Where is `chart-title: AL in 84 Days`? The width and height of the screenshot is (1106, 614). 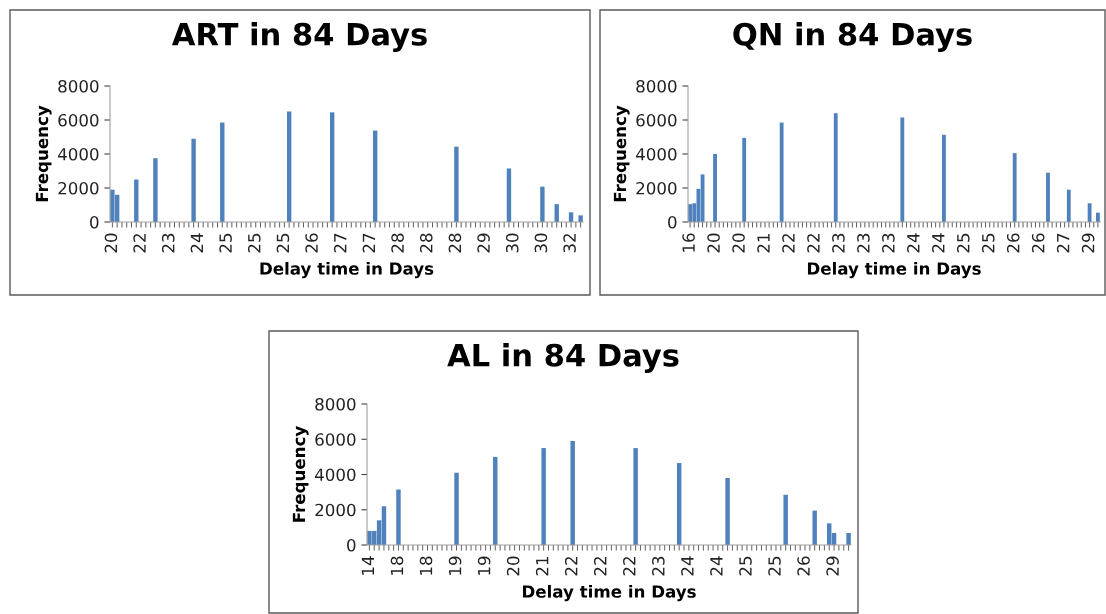
chart-title: AL in 84 Days is located at coordinates (563, 358).